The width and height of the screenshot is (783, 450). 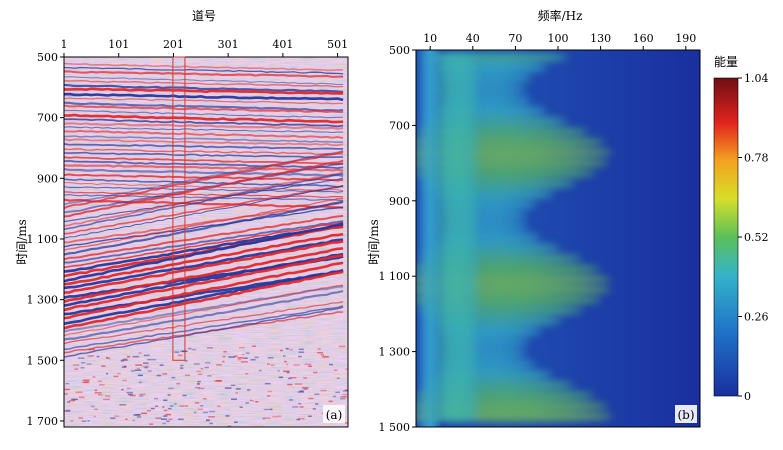 What do you see at coordinates (686, 414) in the screenshot?
I see `panel-b-label-bg` at bounding box center [686, 414].